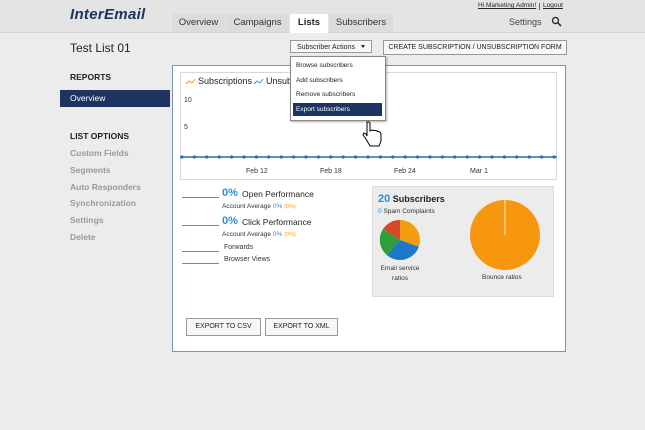 The width and height of the screenshot is (645, 430). I want to click on y-label: 5, so click(186, 127).